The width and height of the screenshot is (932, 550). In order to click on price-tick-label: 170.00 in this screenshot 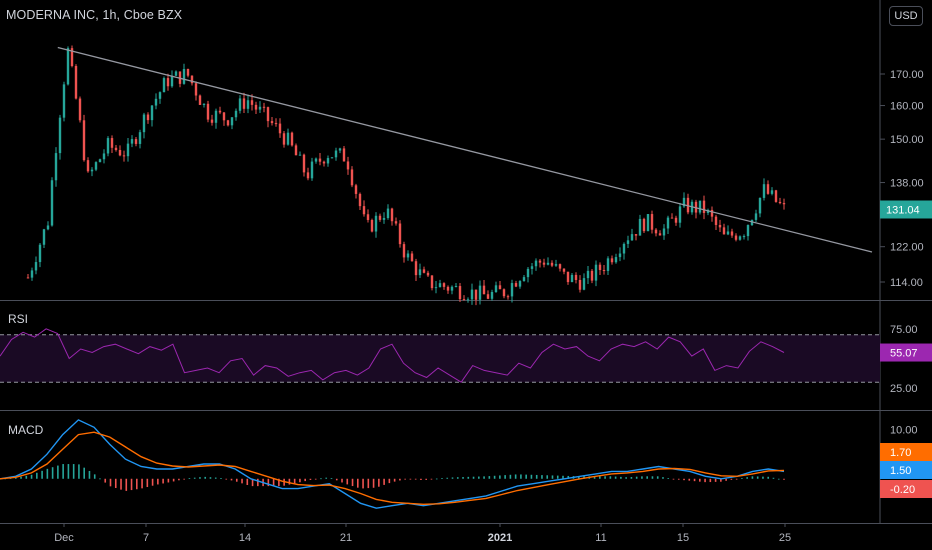, I will do `click(907, 75)`.